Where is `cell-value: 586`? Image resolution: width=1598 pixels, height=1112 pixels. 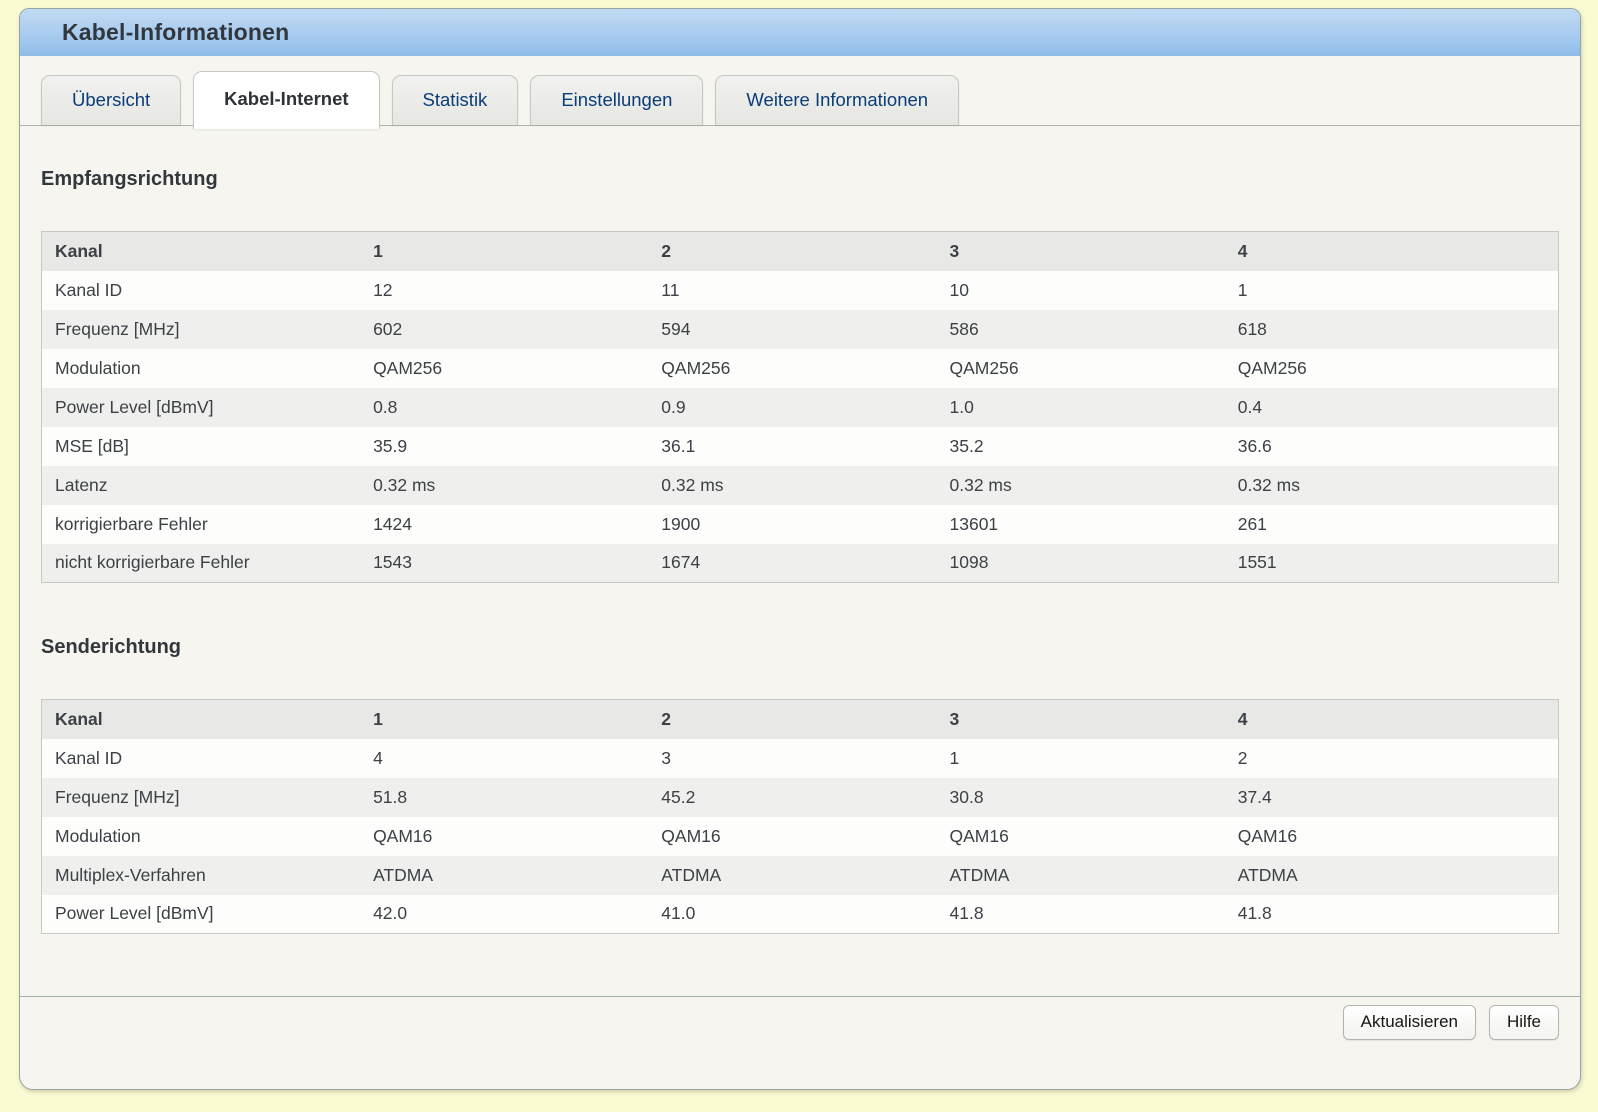 cell-value: 586 is located at coordinates (964, 328).